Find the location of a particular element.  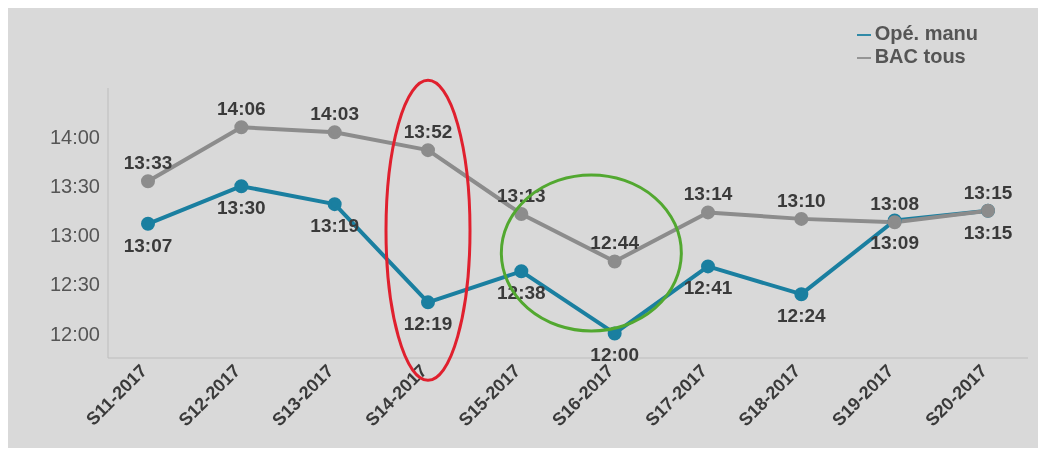

data-label: 13:14 is located at coordinates (708, 194).